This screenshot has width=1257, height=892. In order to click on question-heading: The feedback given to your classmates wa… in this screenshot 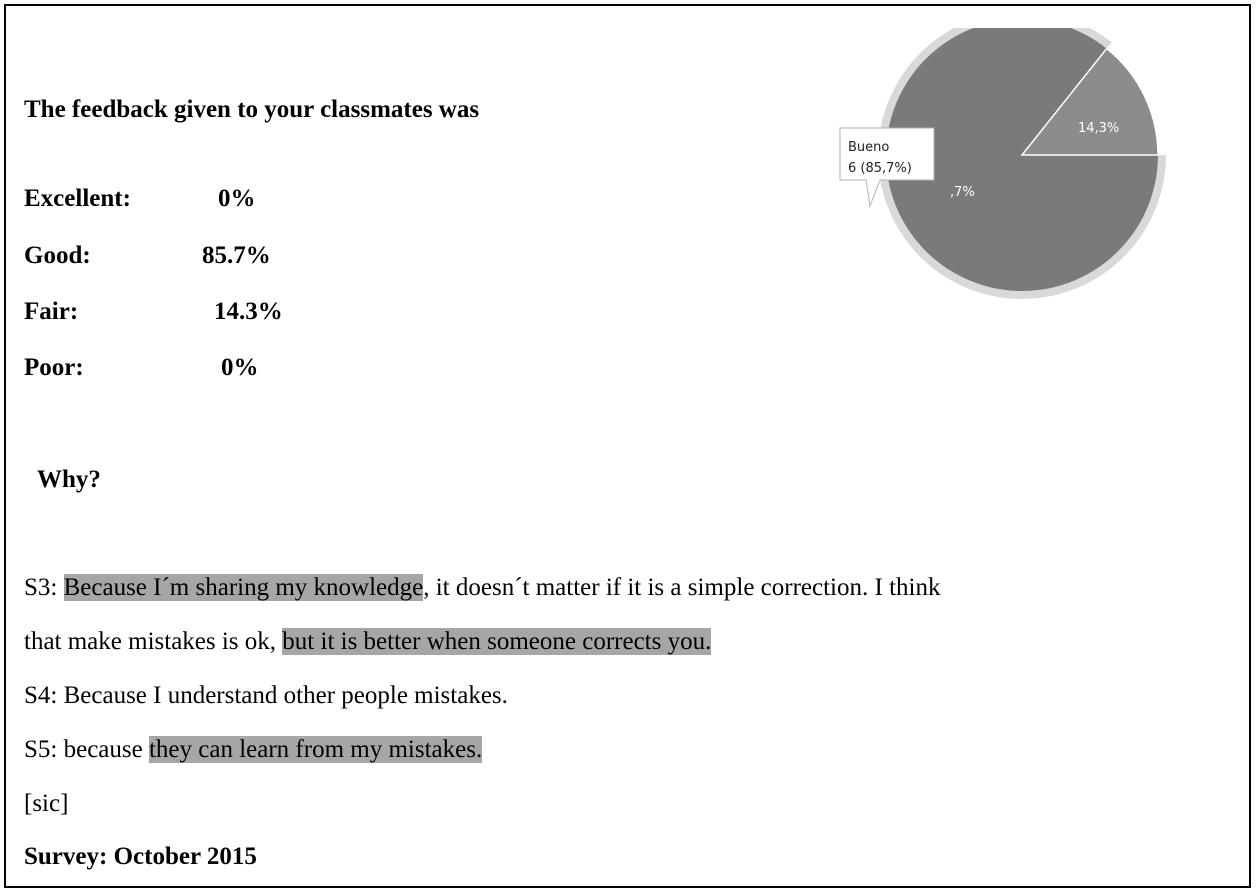, I will do `click(252, 109)`.